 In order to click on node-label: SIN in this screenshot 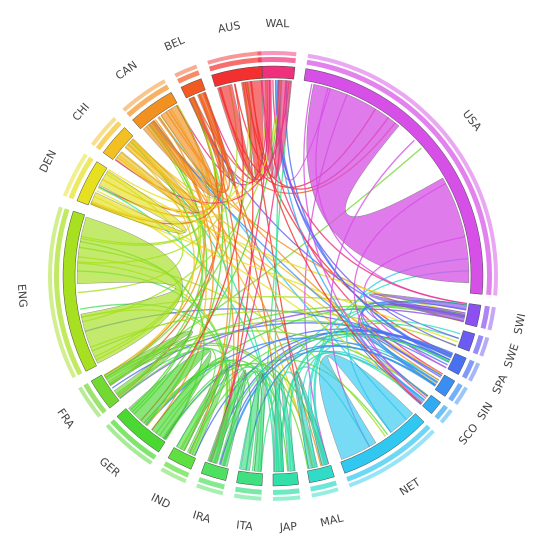, I will do `click(485, 411)`.